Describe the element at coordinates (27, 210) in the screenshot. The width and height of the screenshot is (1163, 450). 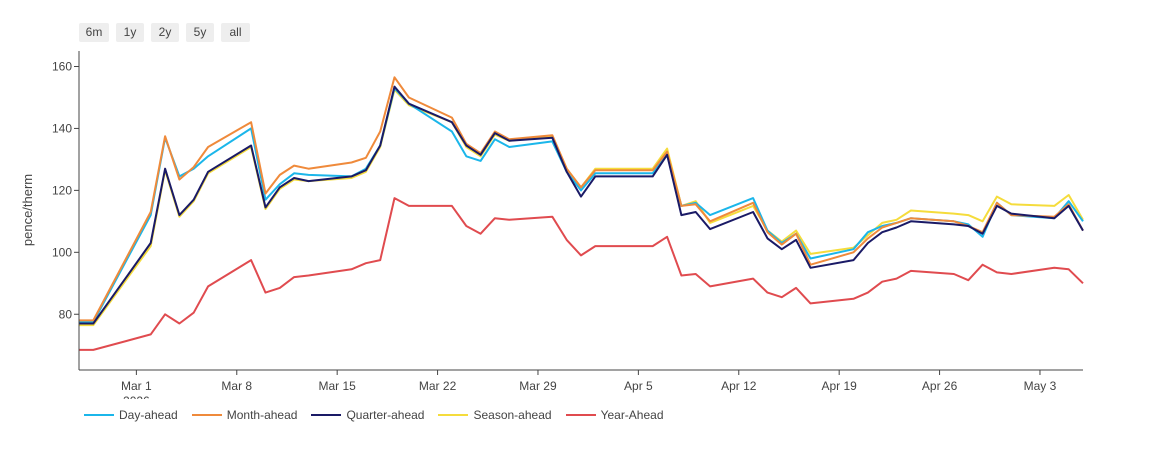
I see `y-axis-title: pence/therm` at that location.